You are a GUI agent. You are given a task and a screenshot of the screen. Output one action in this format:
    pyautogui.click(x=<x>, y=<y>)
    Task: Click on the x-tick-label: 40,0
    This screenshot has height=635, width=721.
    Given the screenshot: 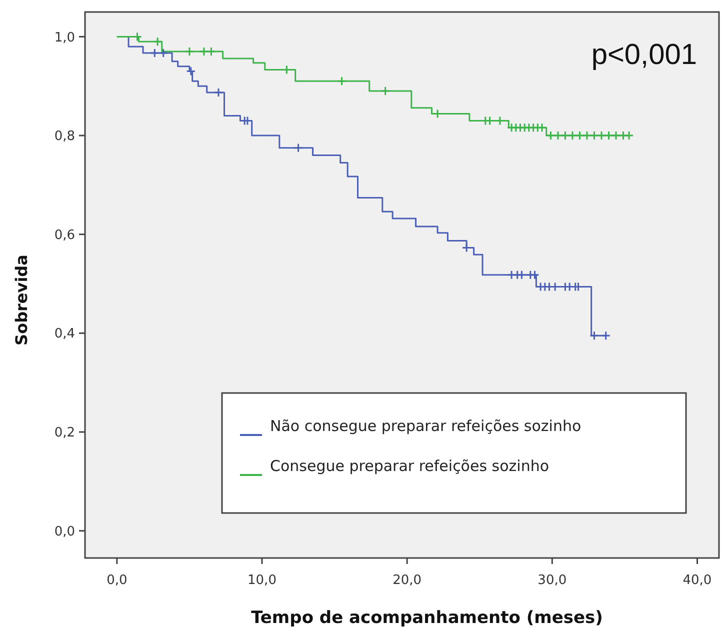 What is the action you would take?
    pyautogui.click(x=697, y=580)
    